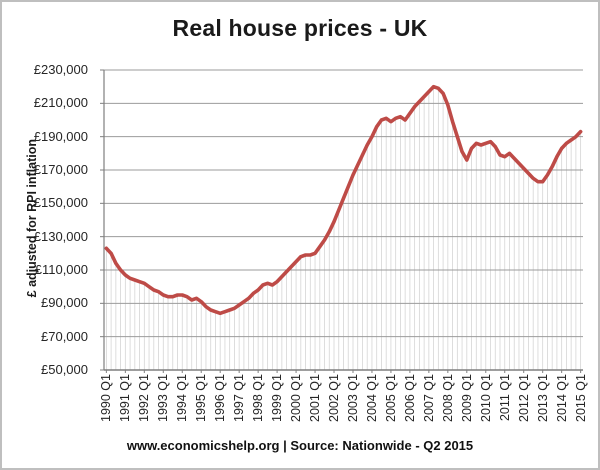 Image resolution: width=600 pixels, height=470 pixels. I want to click on x-axis-tick-label: 2005 Q1, so click(390, 398).